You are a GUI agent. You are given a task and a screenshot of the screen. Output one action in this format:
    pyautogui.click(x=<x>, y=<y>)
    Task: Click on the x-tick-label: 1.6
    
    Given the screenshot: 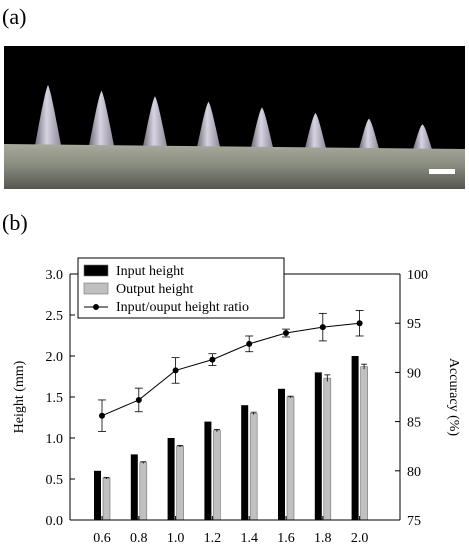 What is the action you would take?
    pyautogui.click(x=286, y=538)
    